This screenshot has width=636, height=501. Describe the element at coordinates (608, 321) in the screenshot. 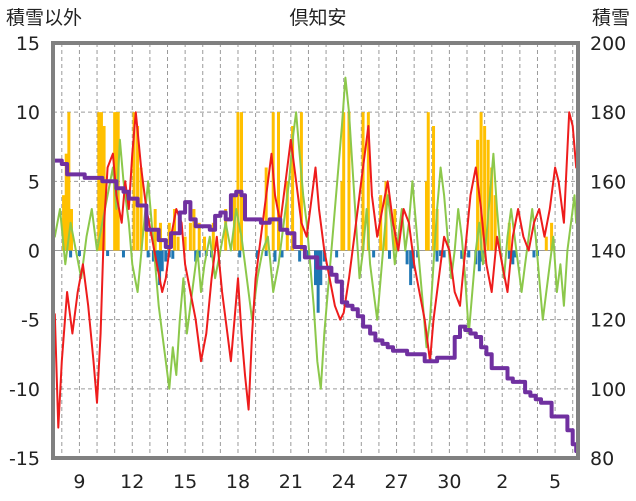

I see `right-tick-label: 120` at that location.